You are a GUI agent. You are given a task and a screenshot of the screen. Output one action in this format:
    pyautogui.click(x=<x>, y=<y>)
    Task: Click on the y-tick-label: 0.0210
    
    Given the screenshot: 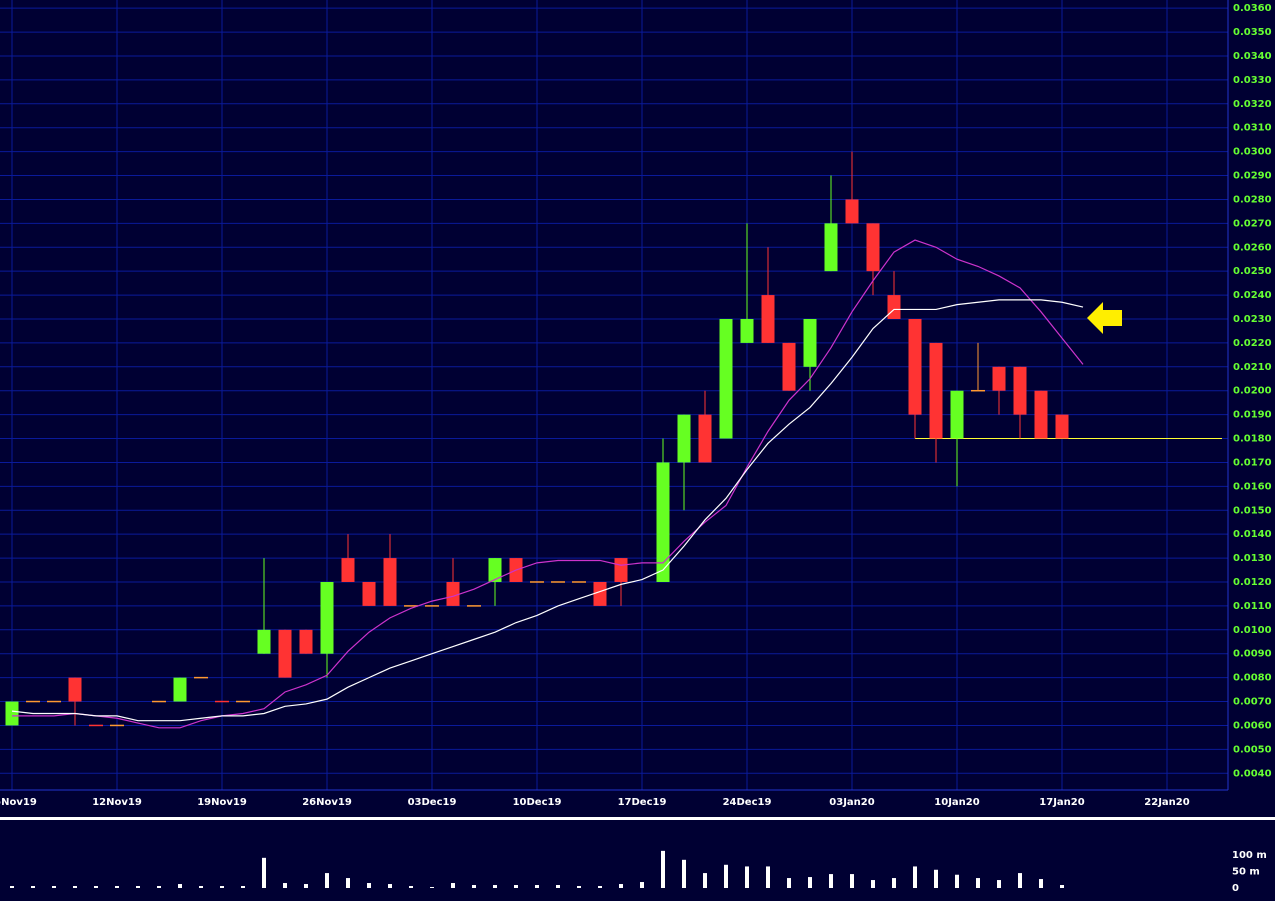 What is the action you would take?
    pyautogui.click(x=1252, y=367)
    